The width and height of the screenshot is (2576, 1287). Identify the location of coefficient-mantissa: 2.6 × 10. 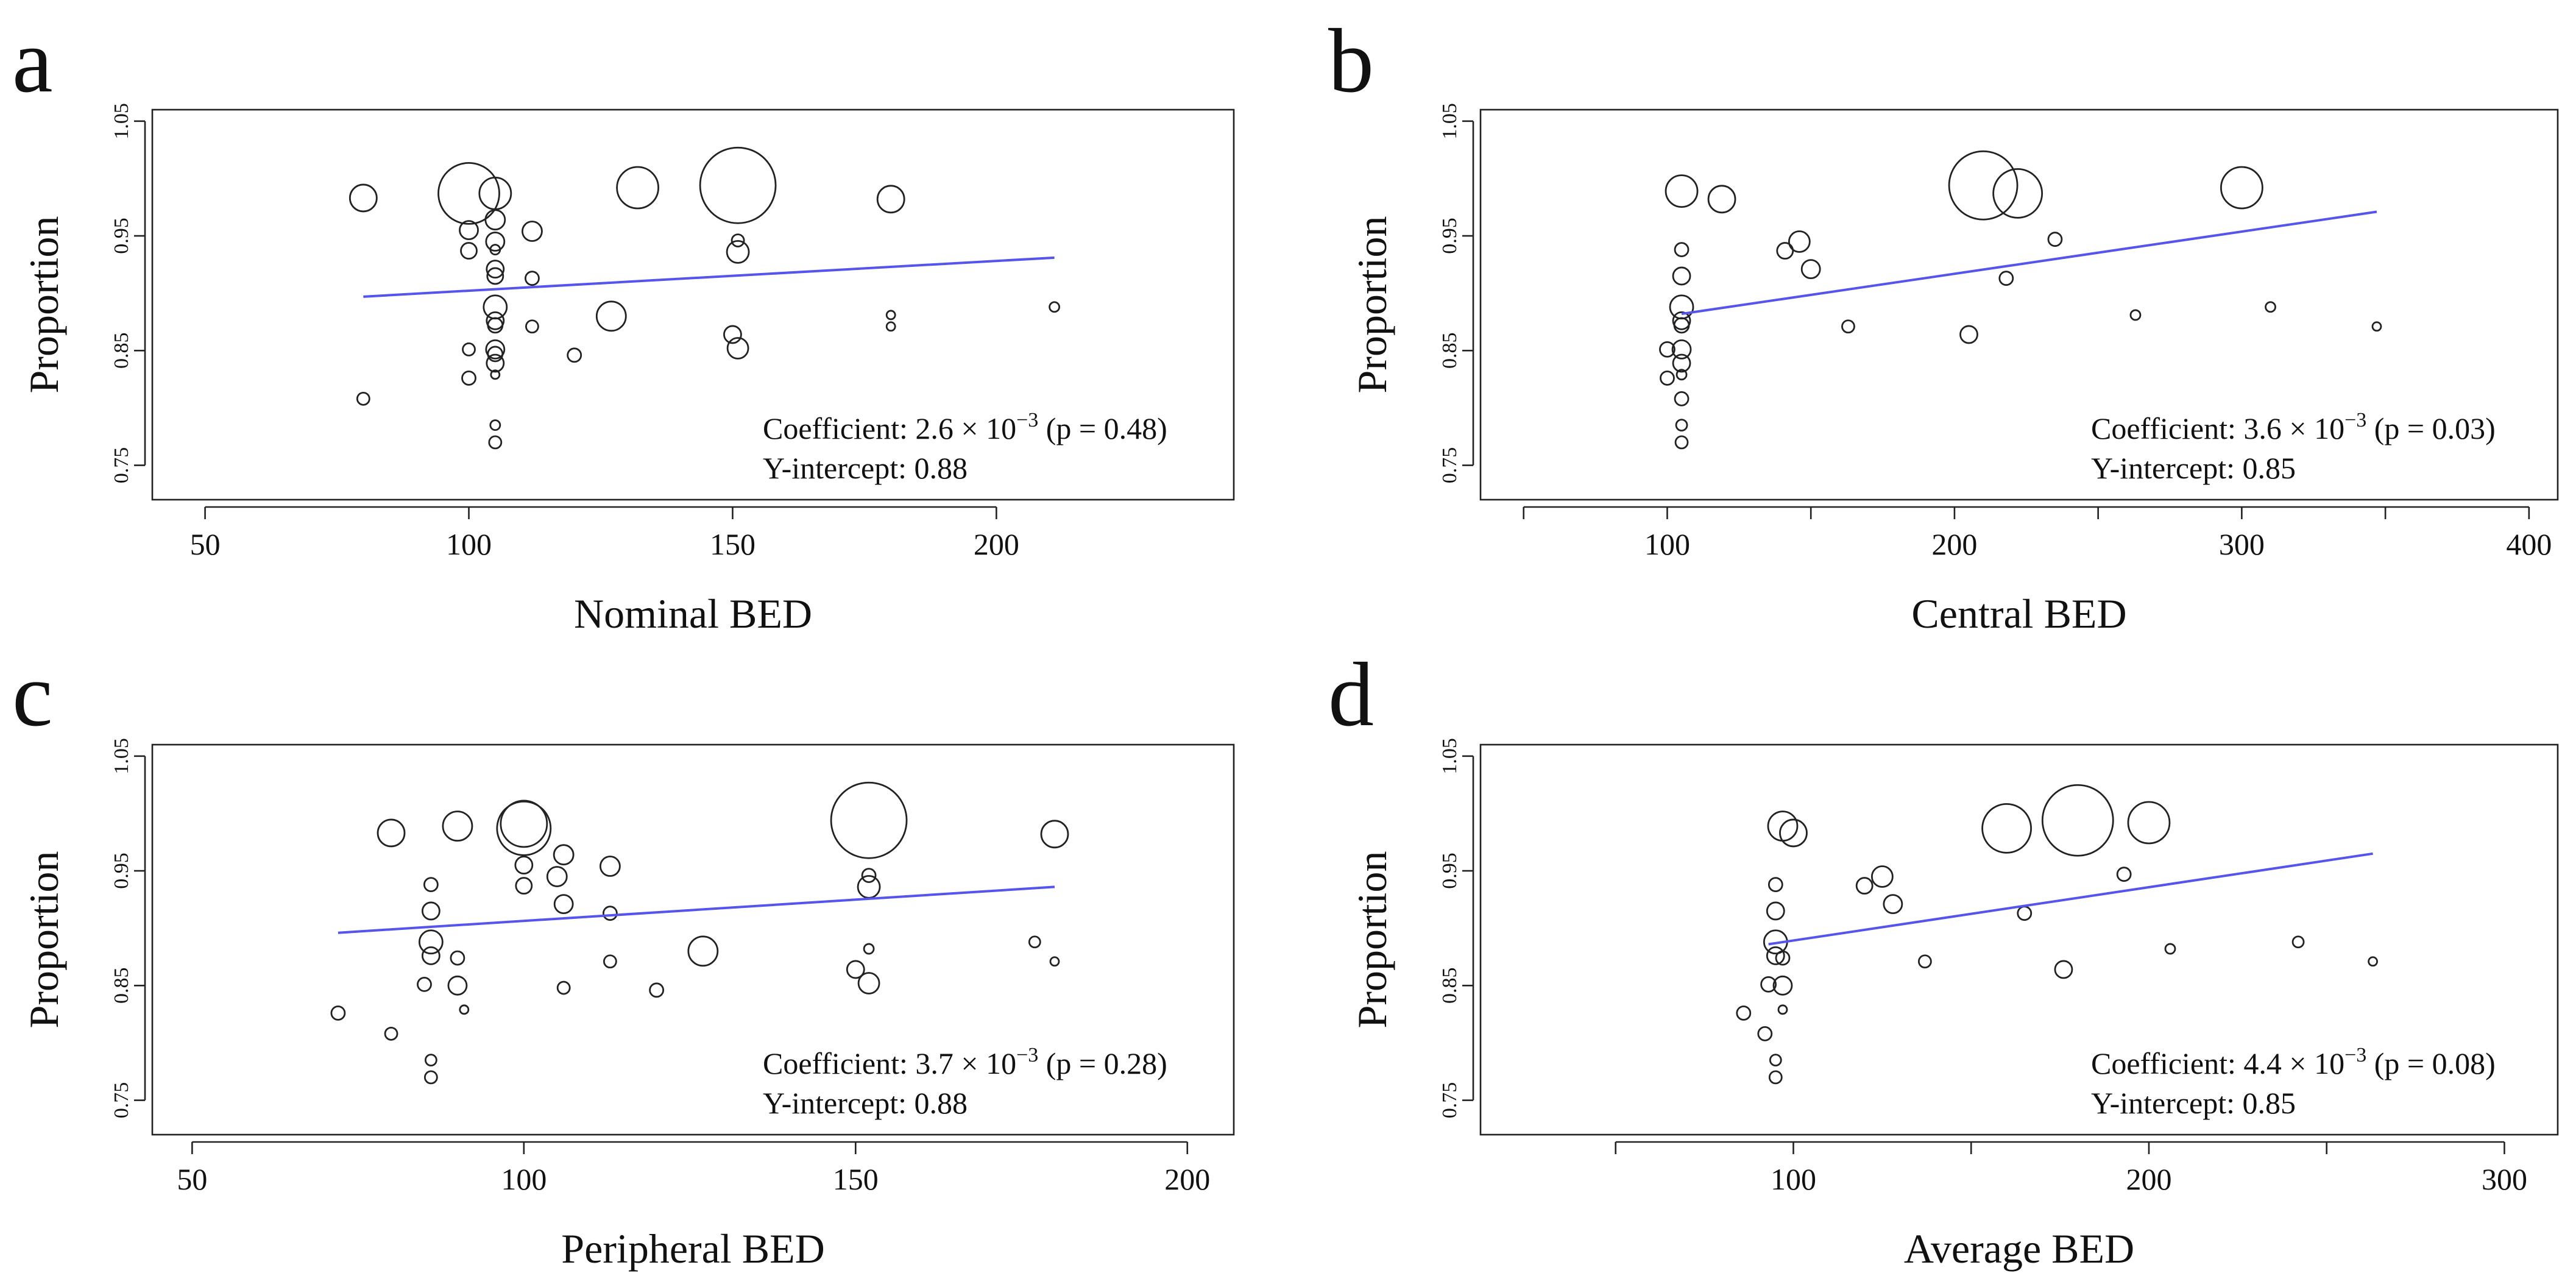
(965, 428).